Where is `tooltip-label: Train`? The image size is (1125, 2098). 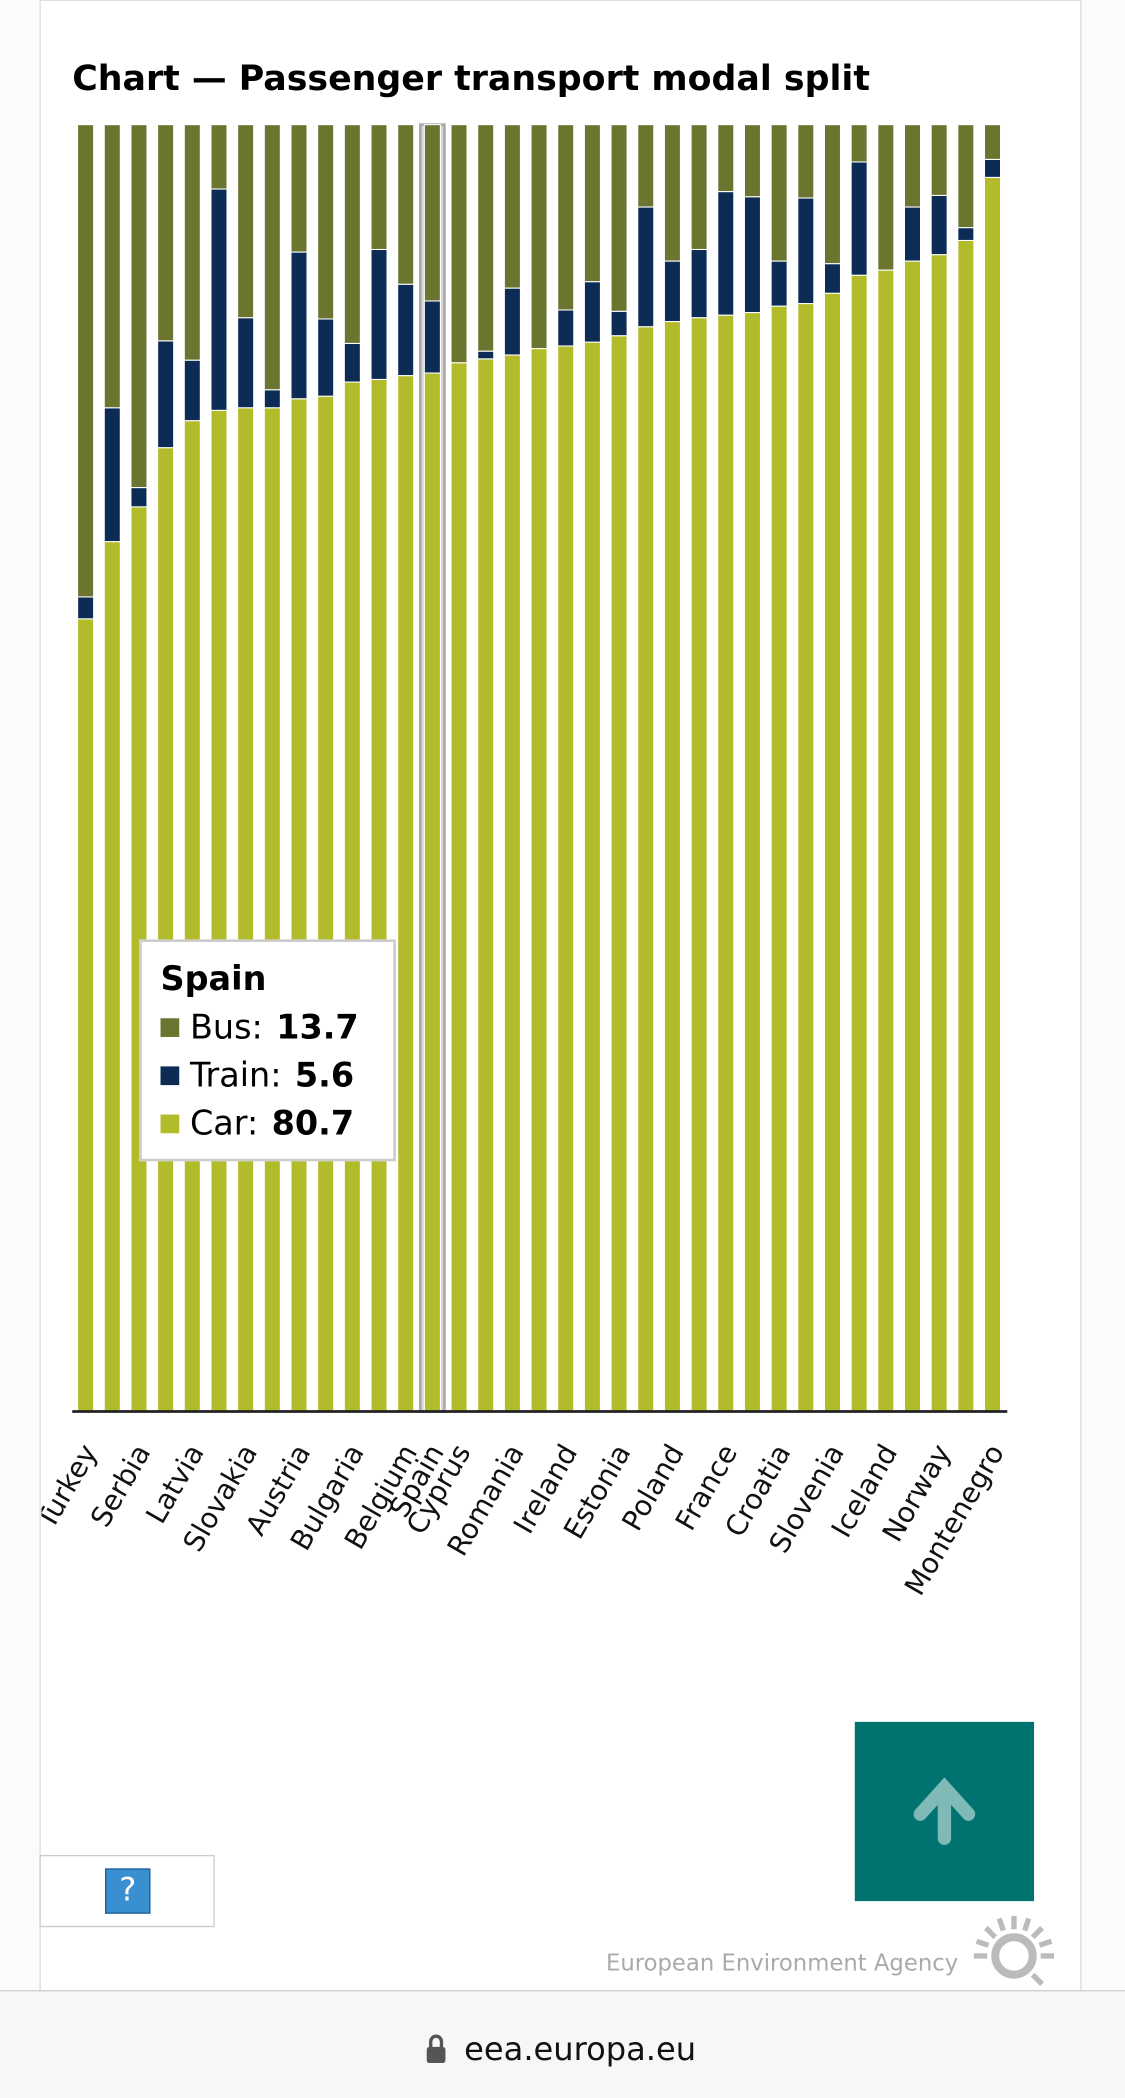 tooltip-label: Train is located at coordinates (236, 1075).